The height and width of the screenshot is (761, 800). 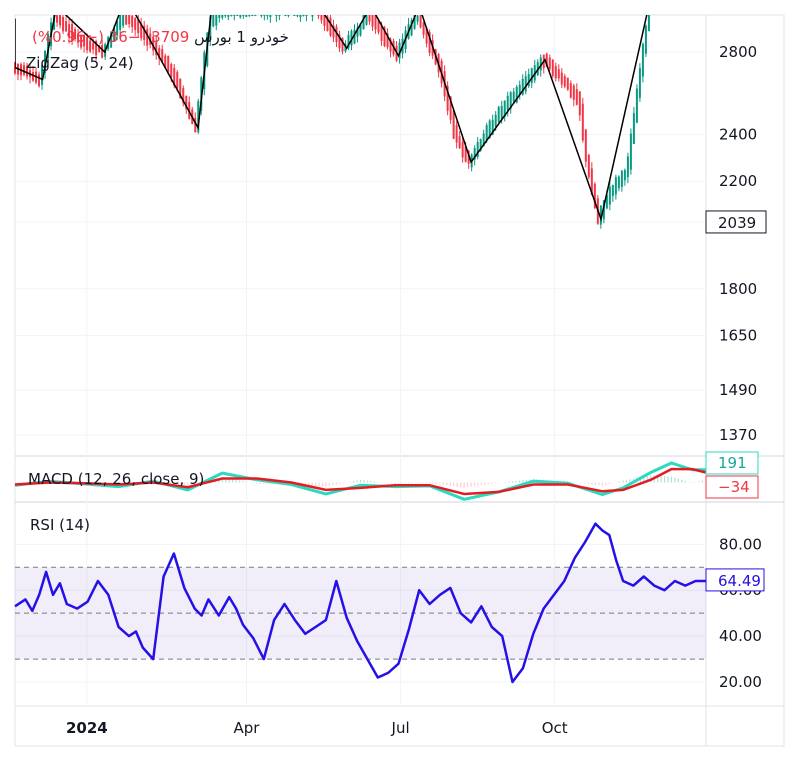 What do you see at coordinates (87, 728) in the screenshot?
I see `time-tick-label: 2024` at bounding box center [87, 728].